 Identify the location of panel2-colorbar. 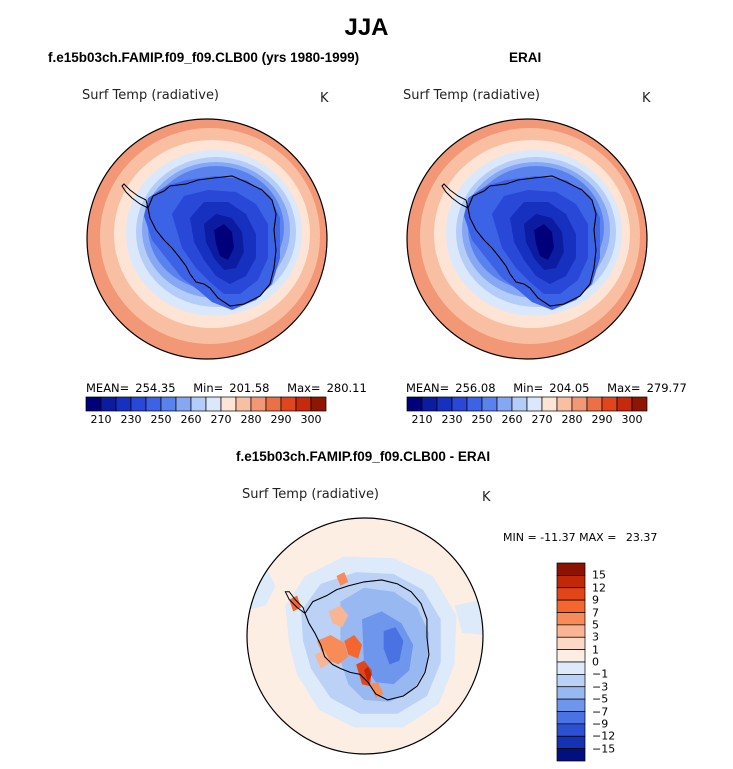
(527, 404).